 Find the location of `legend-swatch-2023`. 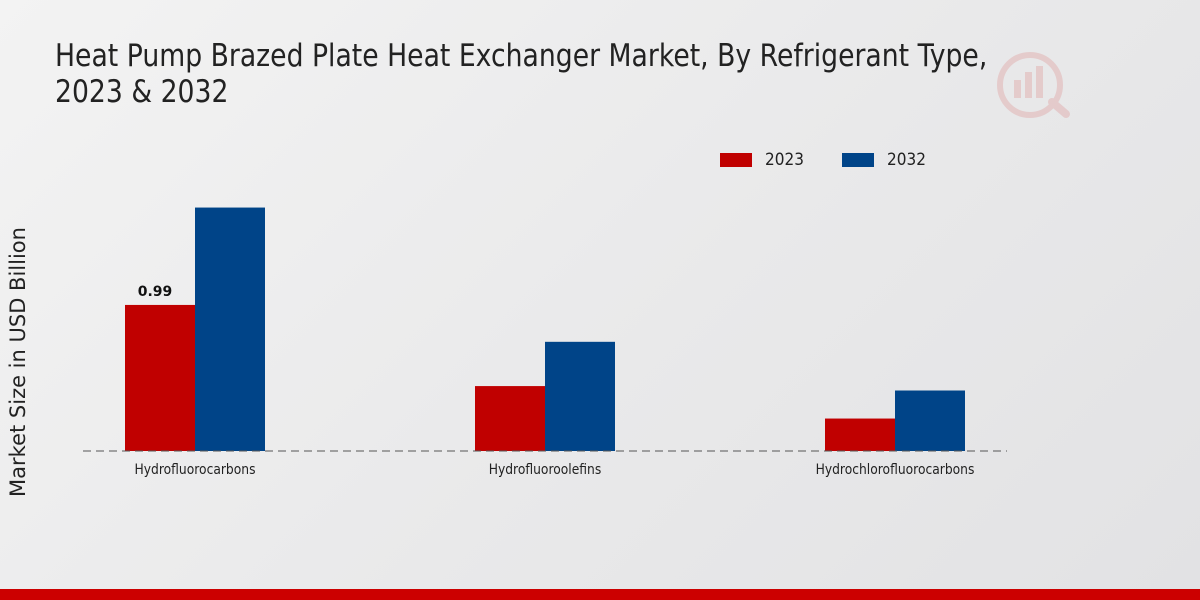

legend-swatch-2023 is located at coordinates (736, 160).